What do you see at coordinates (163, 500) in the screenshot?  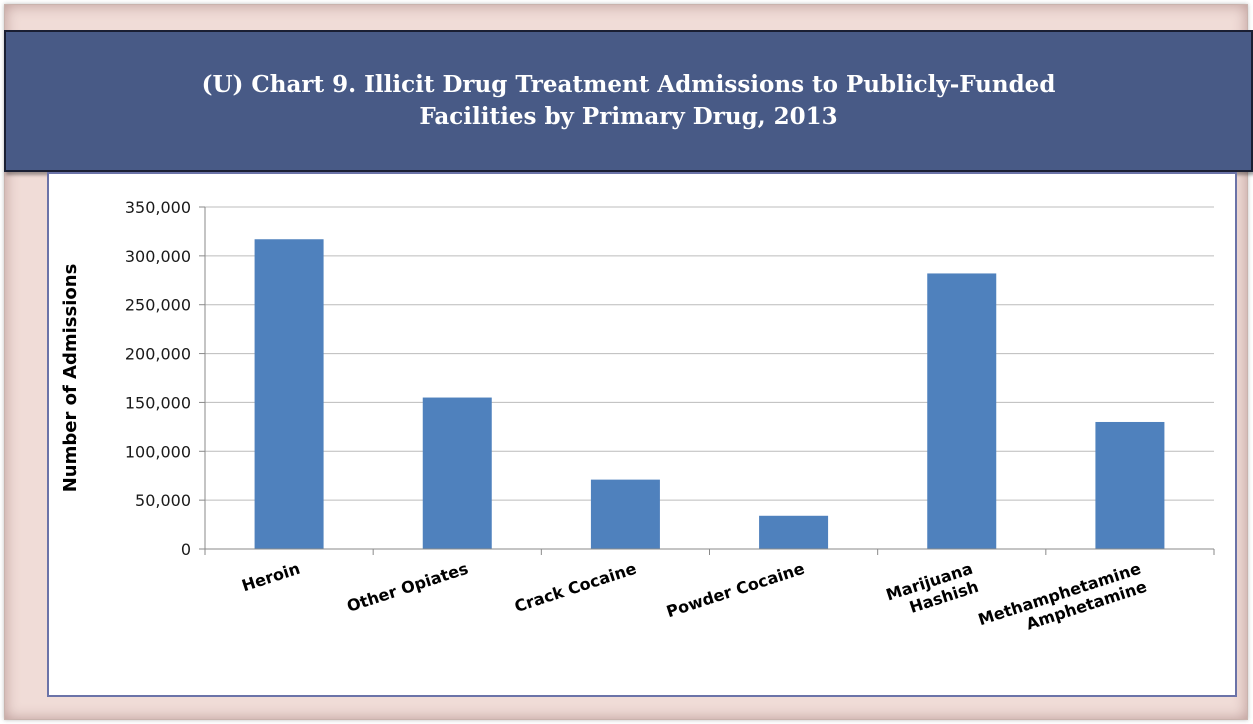 I see `y-tick-label: 50,000` at bounding box center [163, 500].